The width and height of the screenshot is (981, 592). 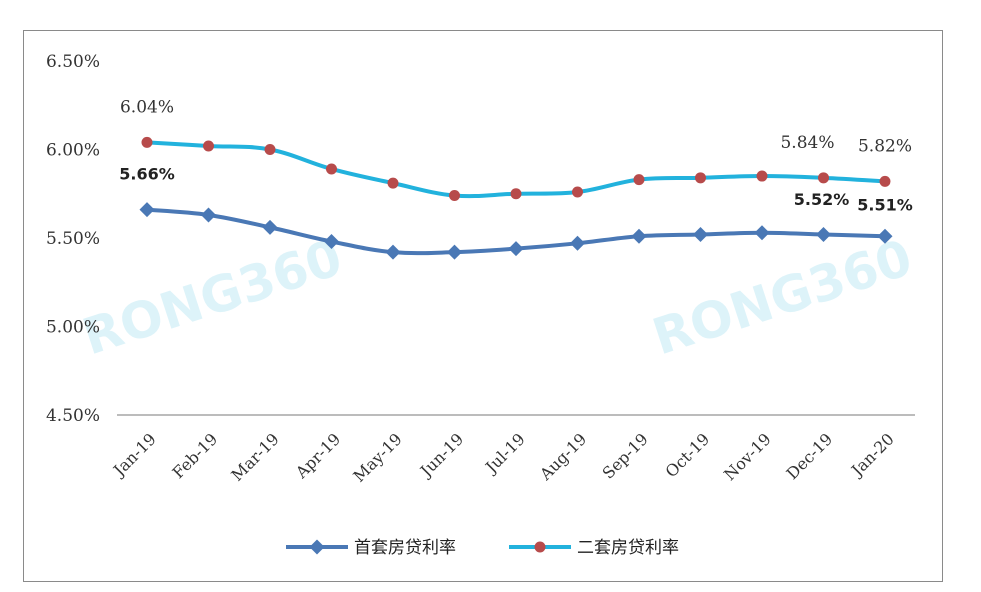 What do you see at coordinates (885, 204) in the screenshot?
I see `data-label: 5.51%` at bounding box center [885, 204].